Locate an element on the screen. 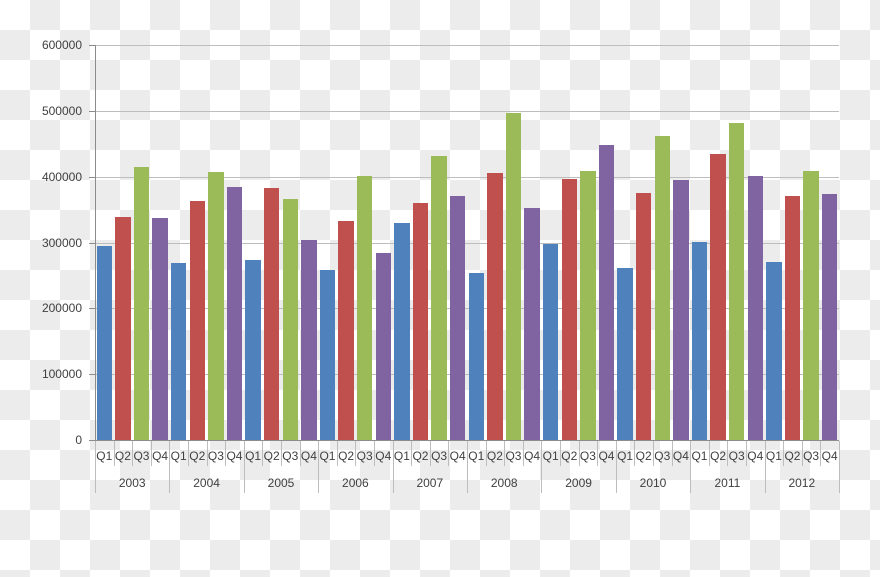 The image size is (880, 577). bar-2010-q1 is located at coordinates (625, 354).